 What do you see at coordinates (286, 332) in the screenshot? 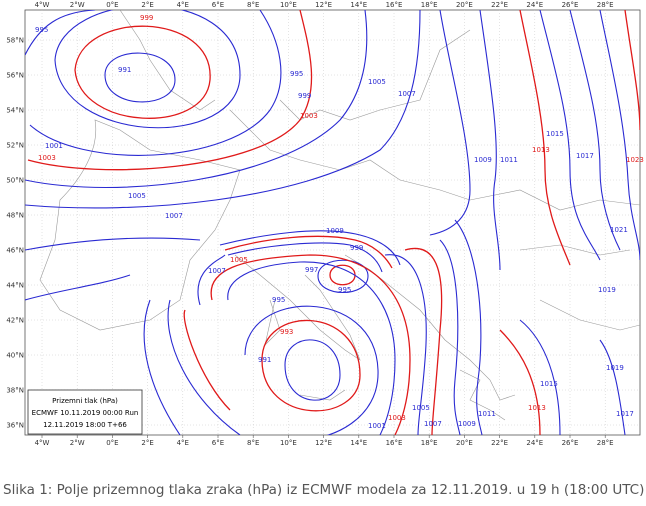
I see `isobar-label: 993` at bounding box center [286, 332].